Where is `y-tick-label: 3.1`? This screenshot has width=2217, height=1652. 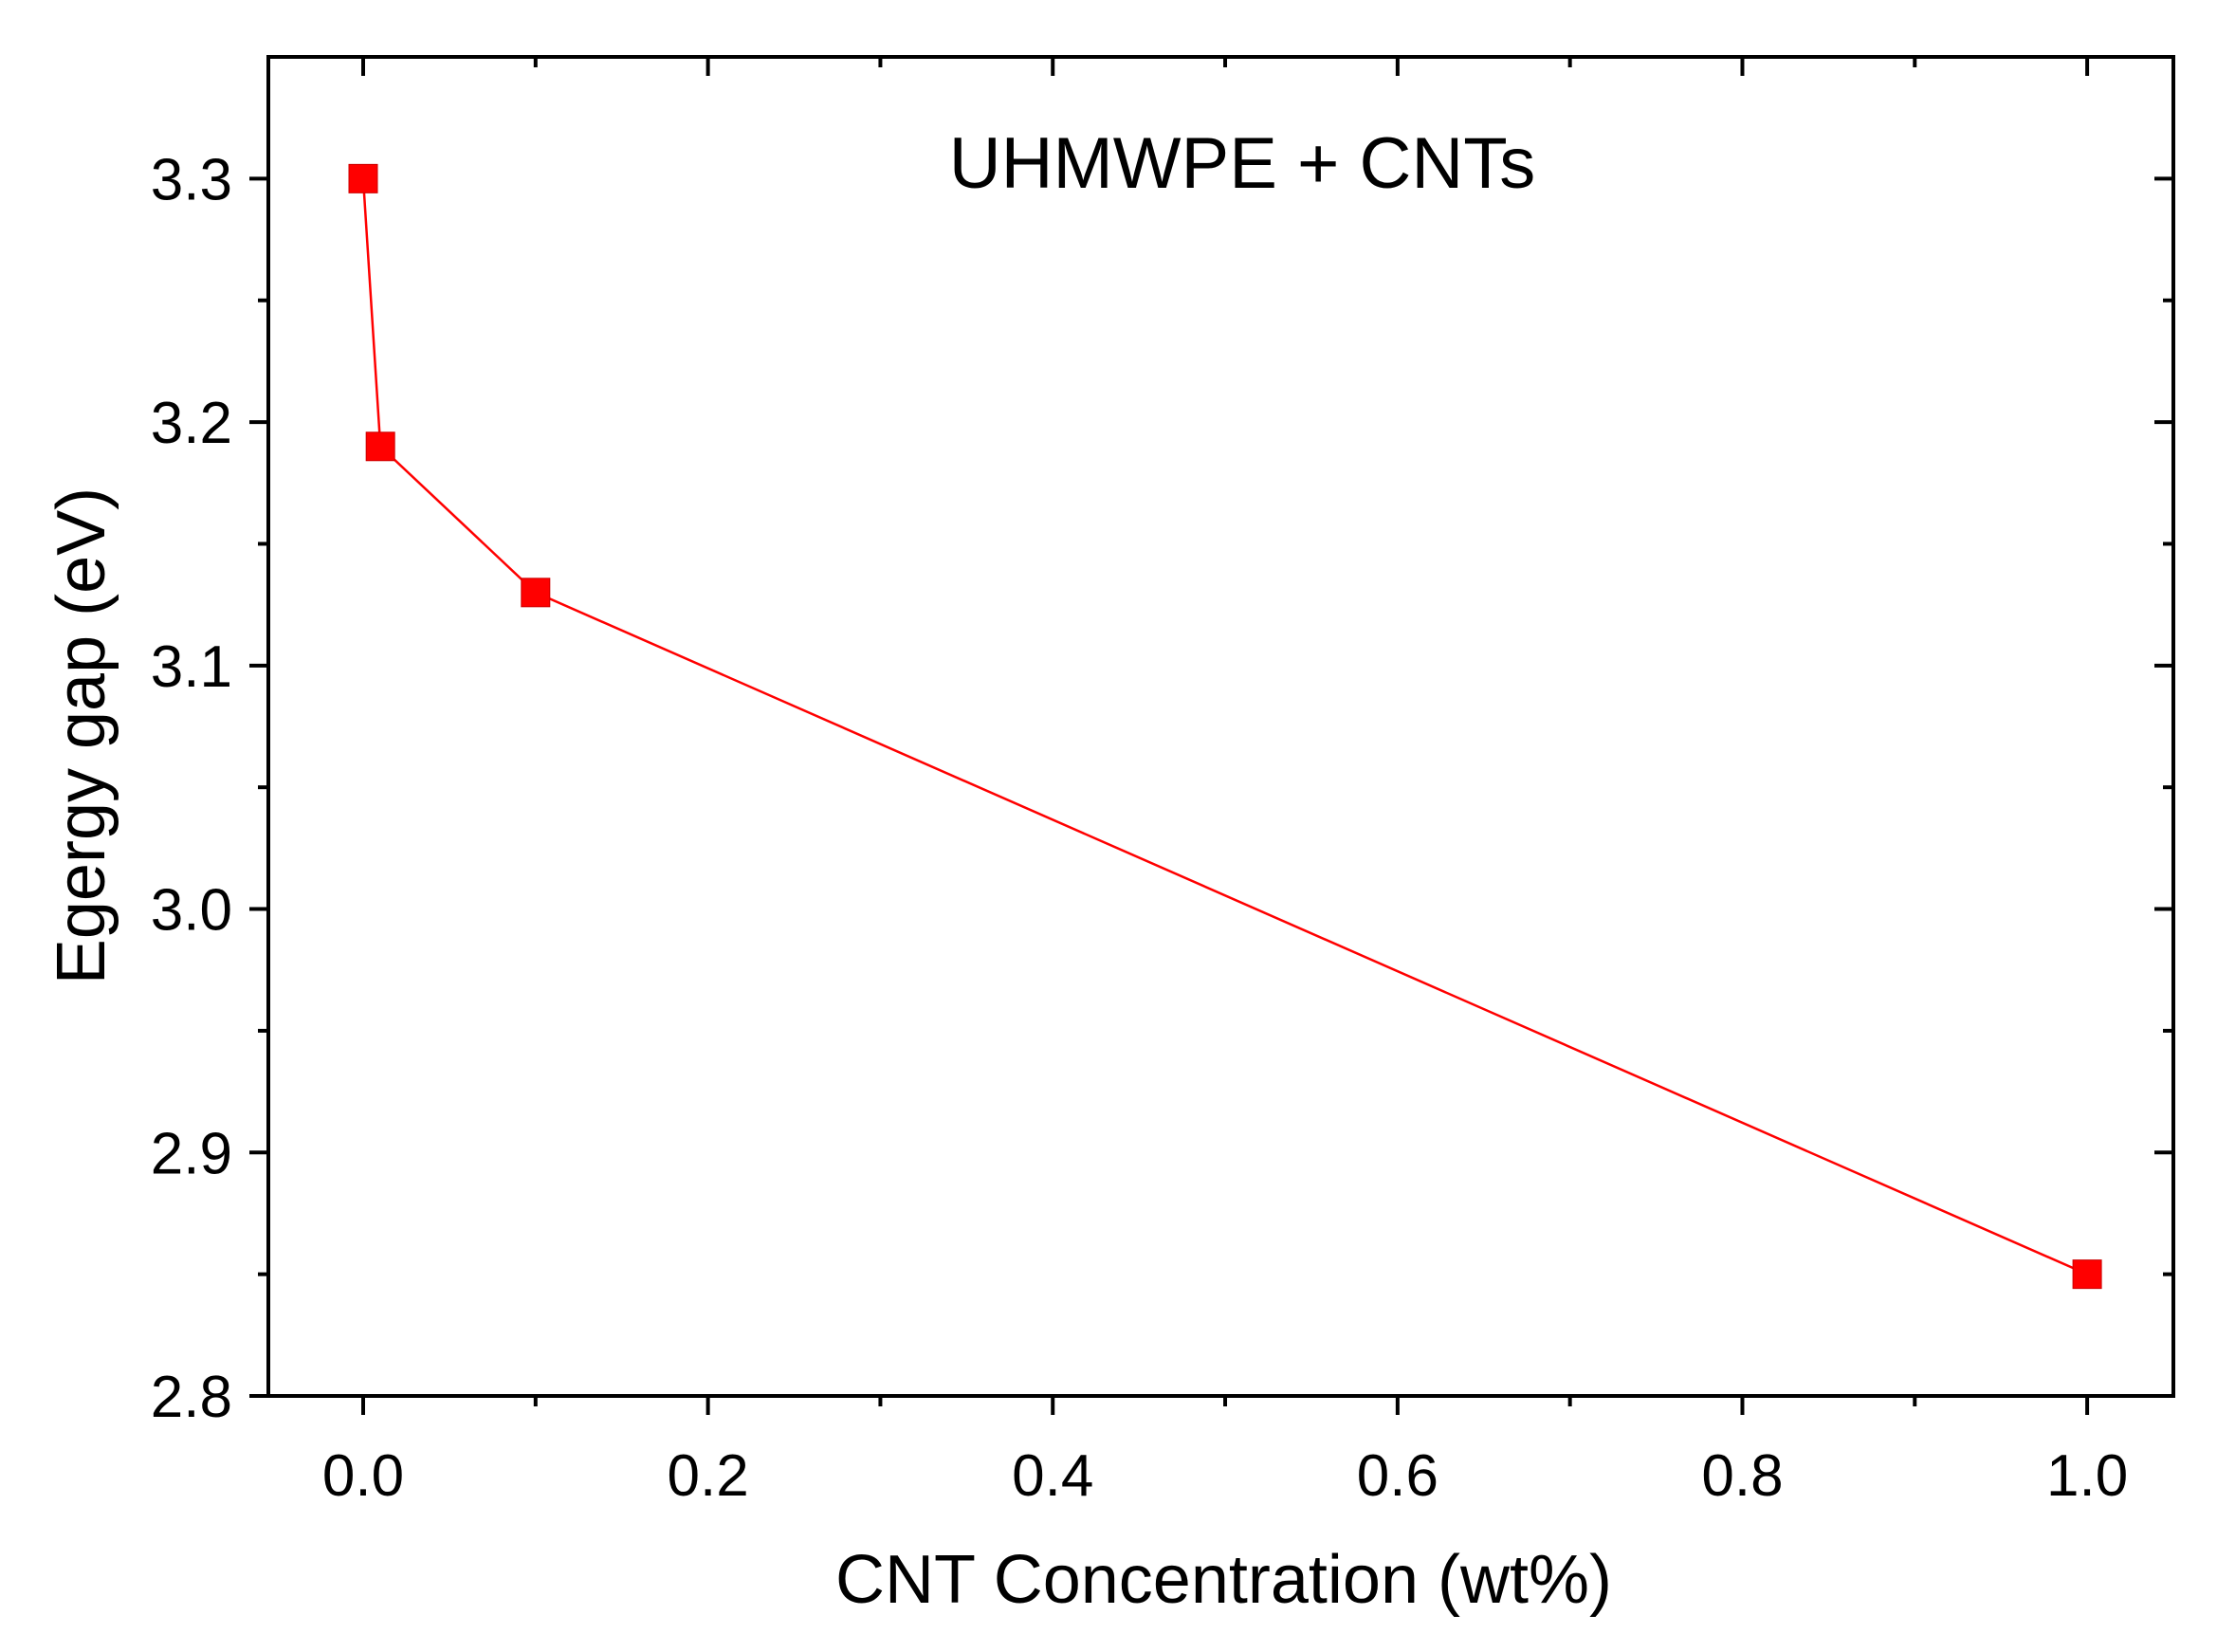
y-tick-label: 3.1 is located at coordinates (192, 667).